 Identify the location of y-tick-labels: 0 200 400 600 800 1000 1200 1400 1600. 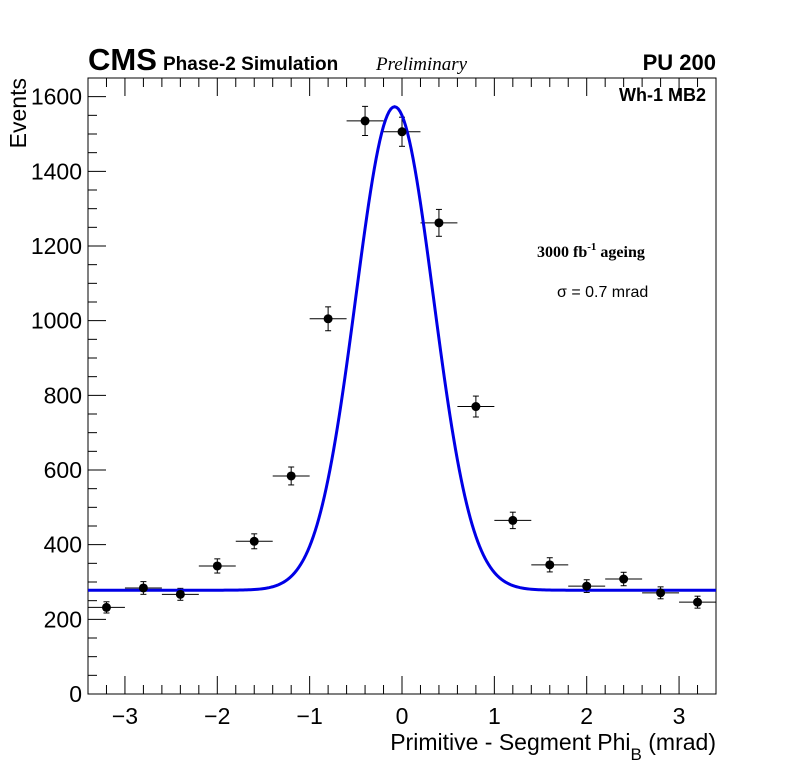
(56, 395).